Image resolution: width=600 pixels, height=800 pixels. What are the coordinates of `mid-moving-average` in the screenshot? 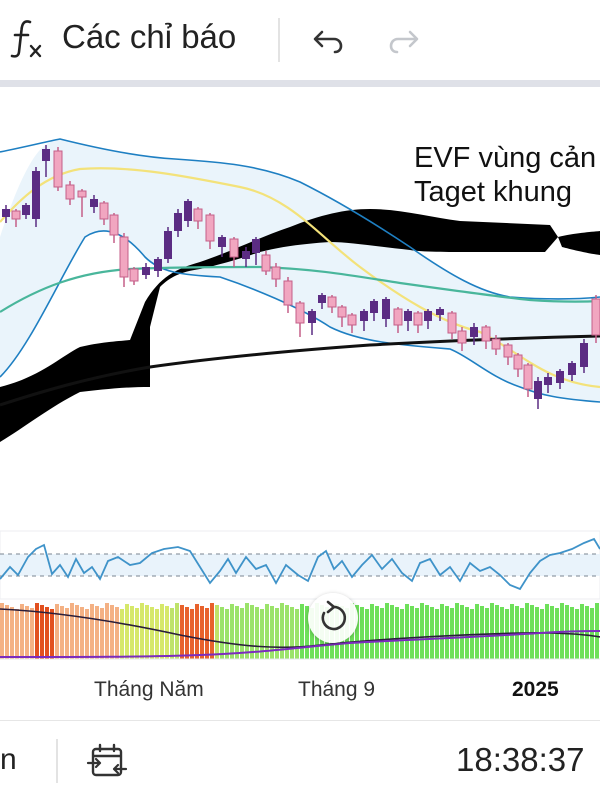 It's located at (300, 289).